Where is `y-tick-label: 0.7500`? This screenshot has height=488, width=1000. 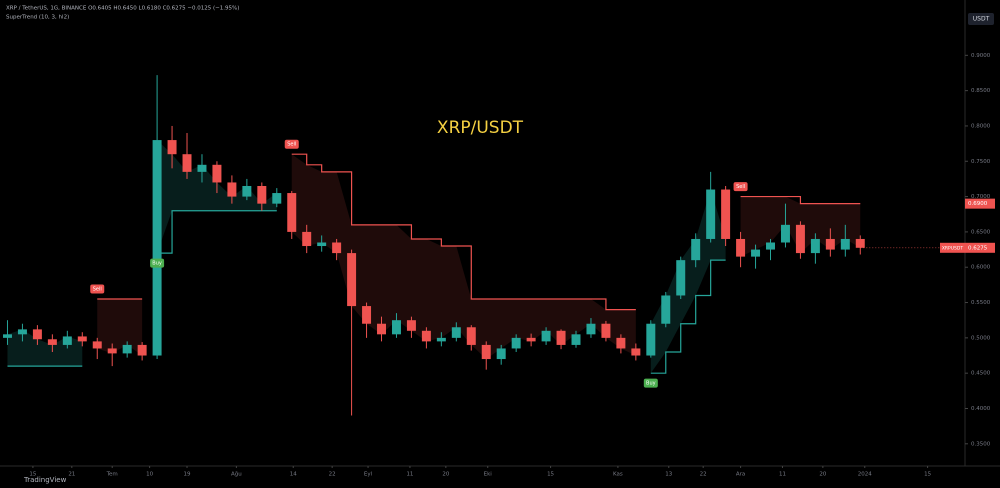
y-tick-label: 0.7500 is located at coordinates (981, 162).